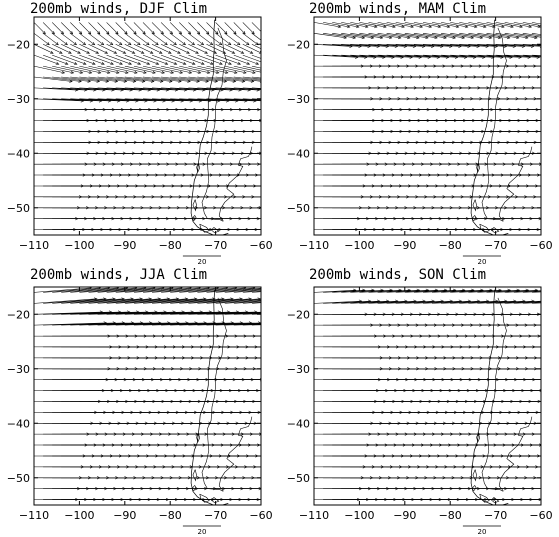 The height and width of the screenshot is (537, 559). I want to click on island-outline, so click(198, 167).